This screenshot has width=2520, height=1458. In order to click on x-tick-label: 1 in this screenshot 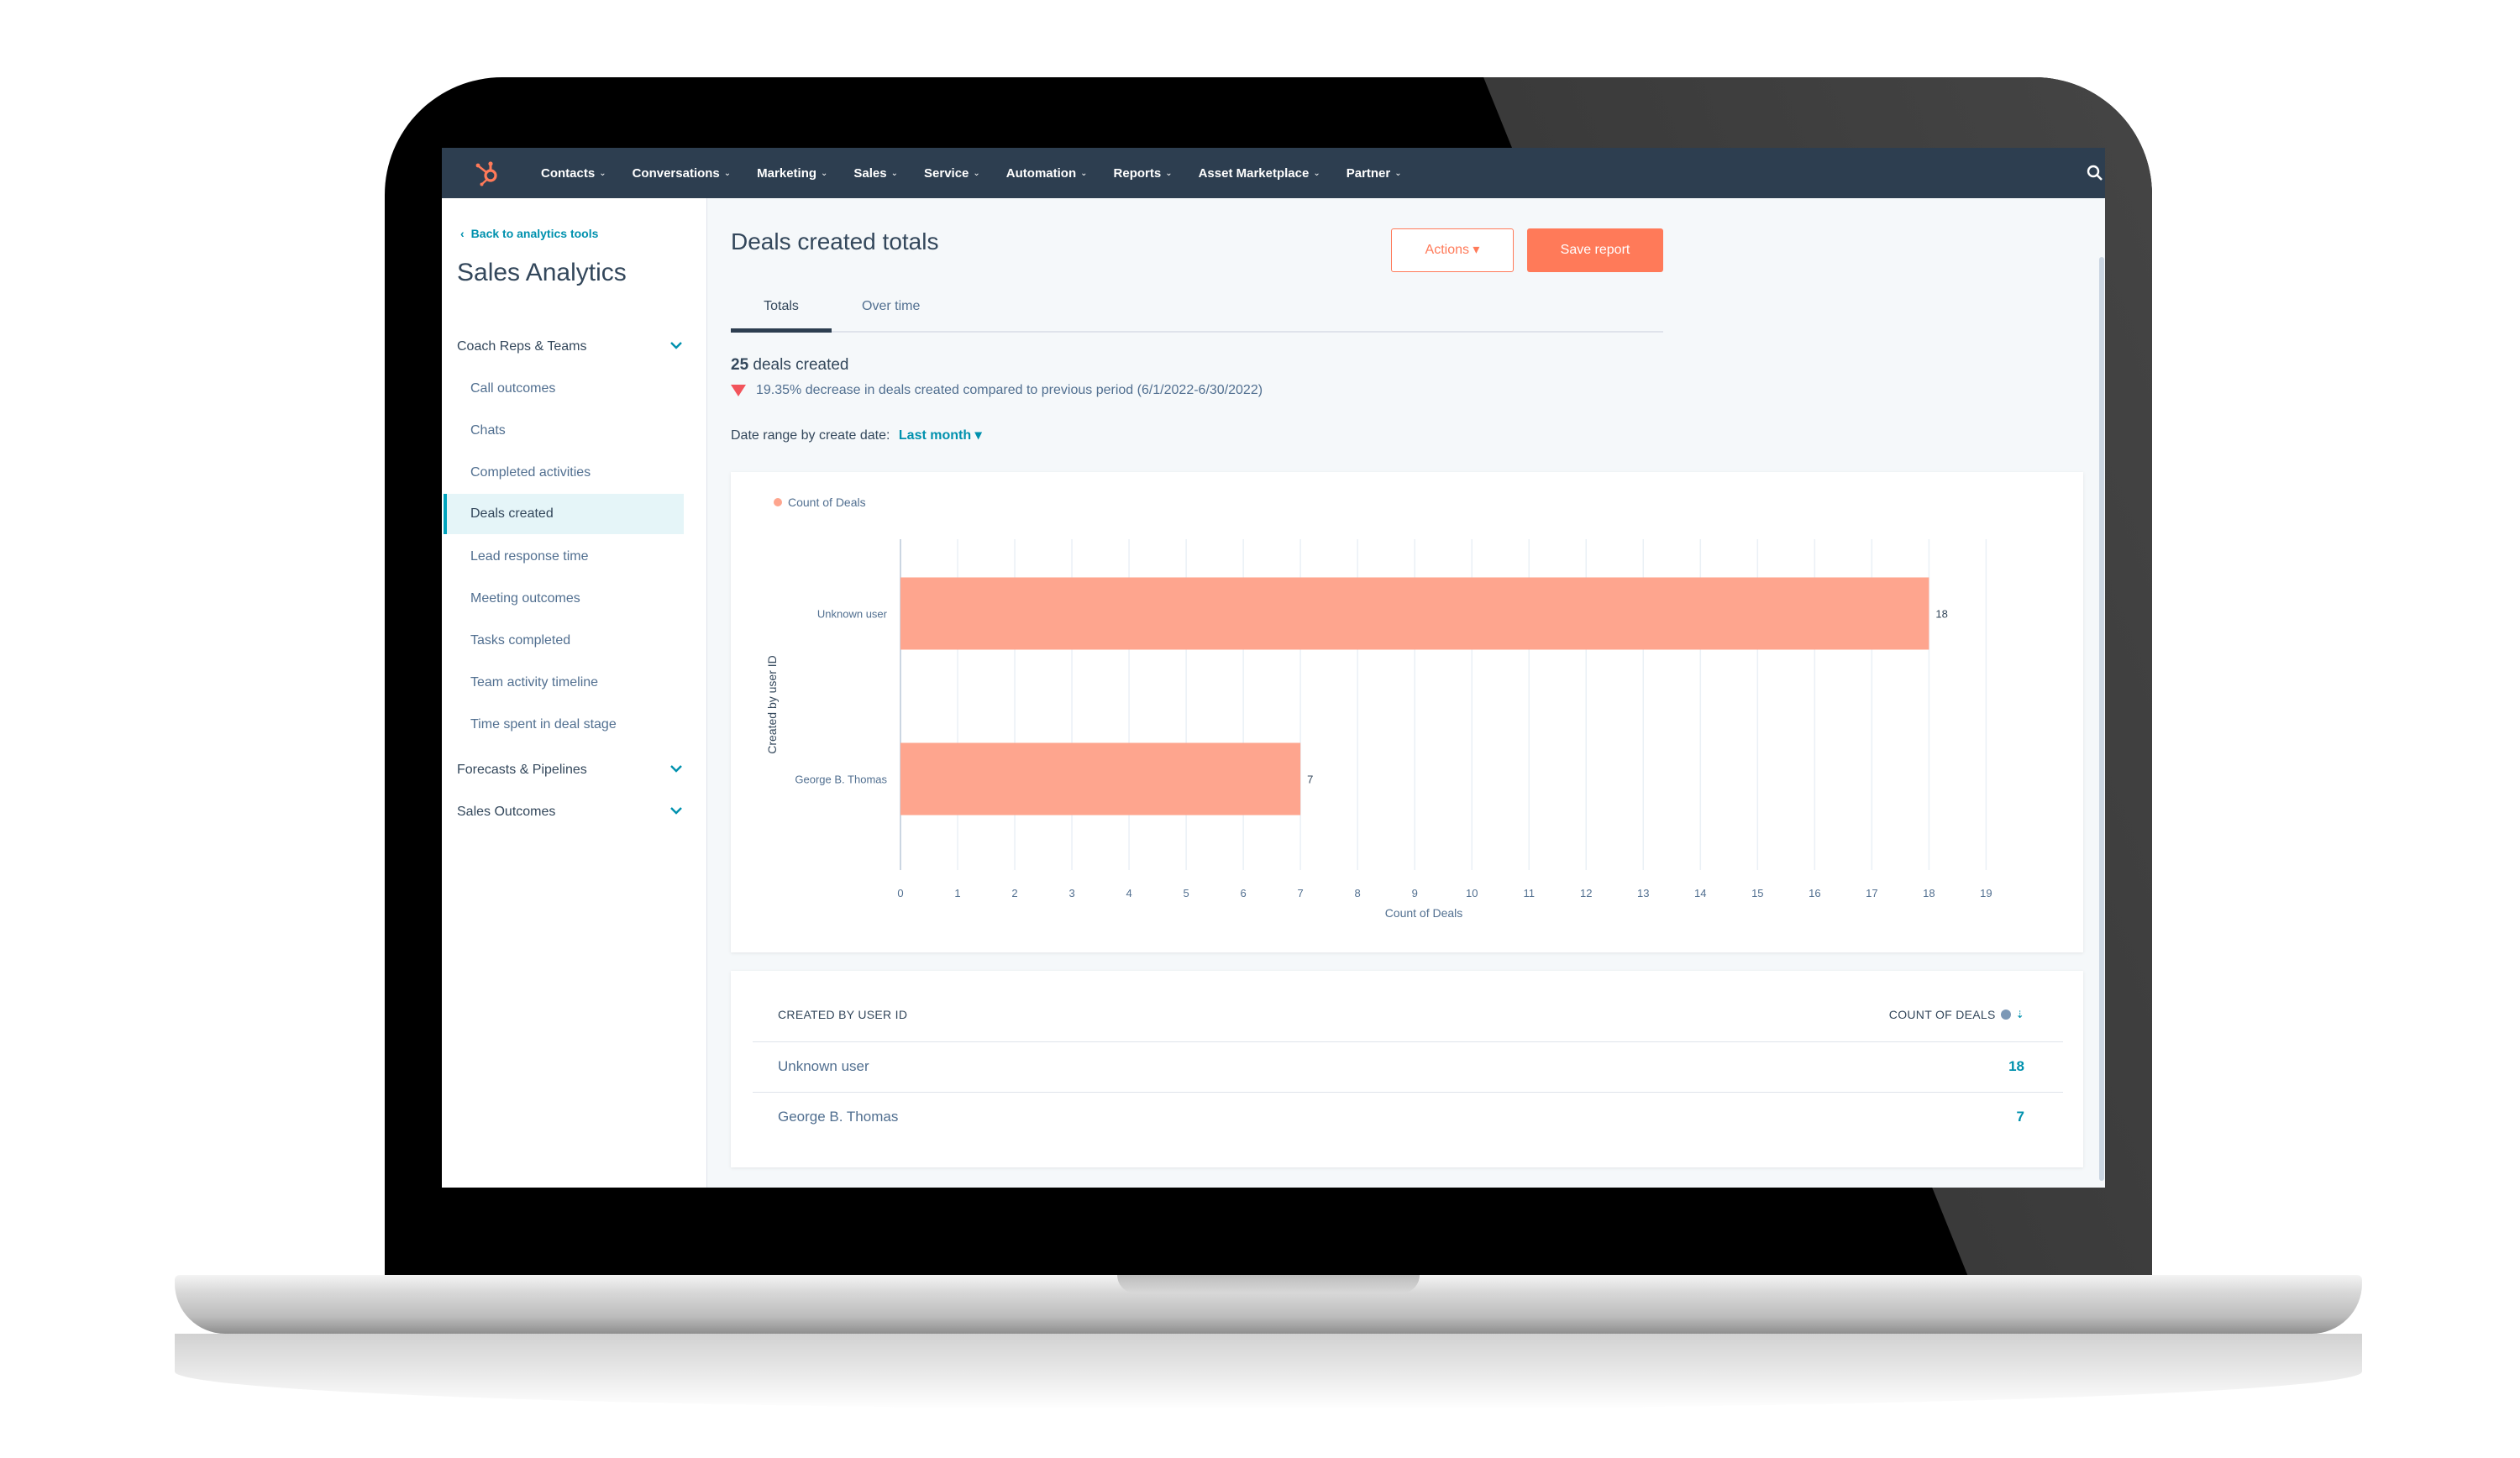, I will do `click(957, 893)`.